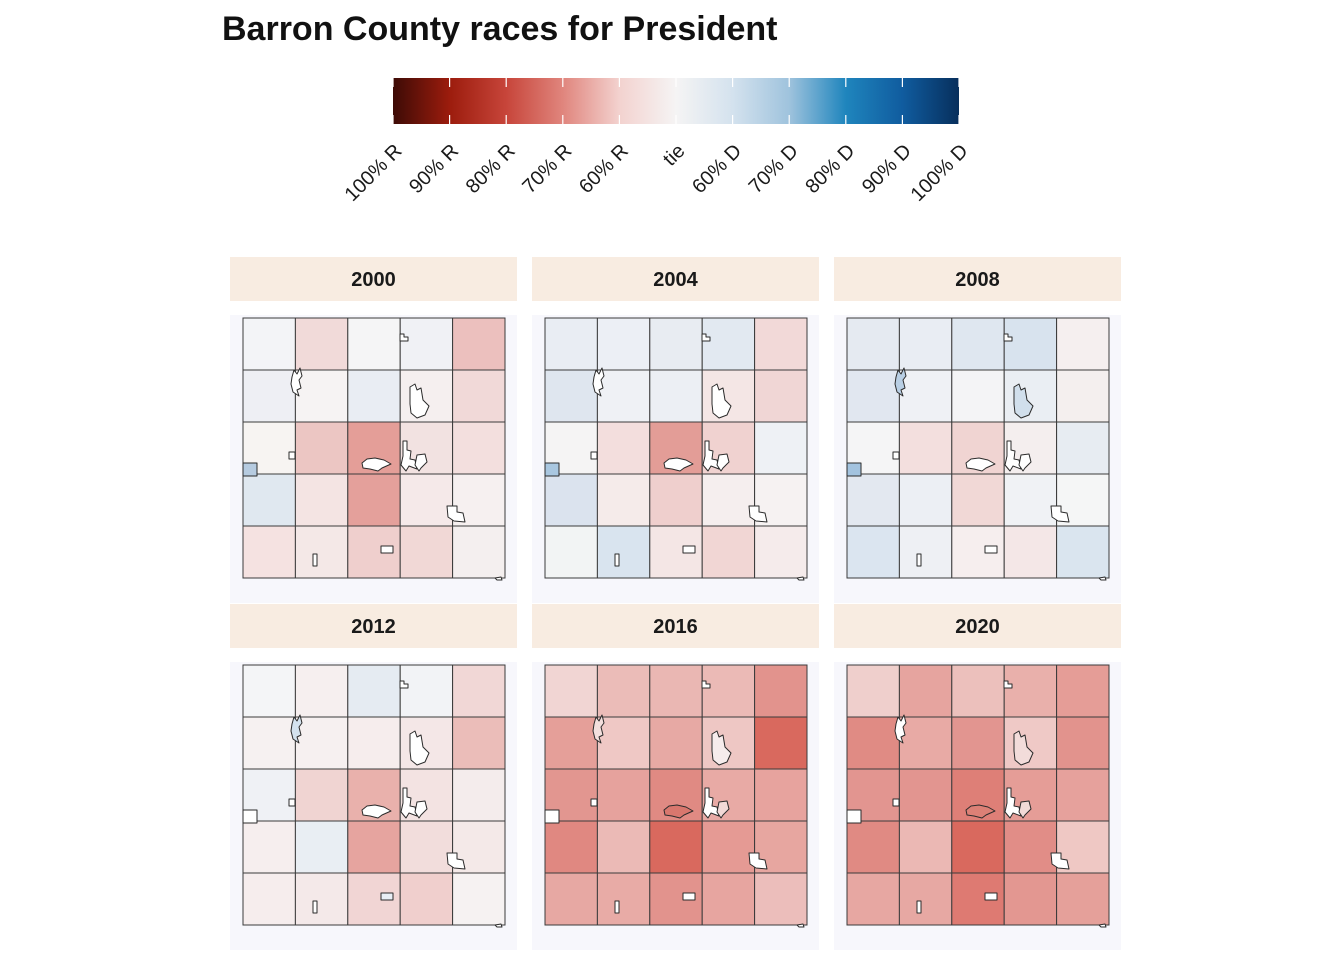 The height and width of the screenshot is (960, 1344). What do you see at coordinates (774, 169) in the screenshot?
I see `legend-label: 70% D` at bounding box center [774, 169].